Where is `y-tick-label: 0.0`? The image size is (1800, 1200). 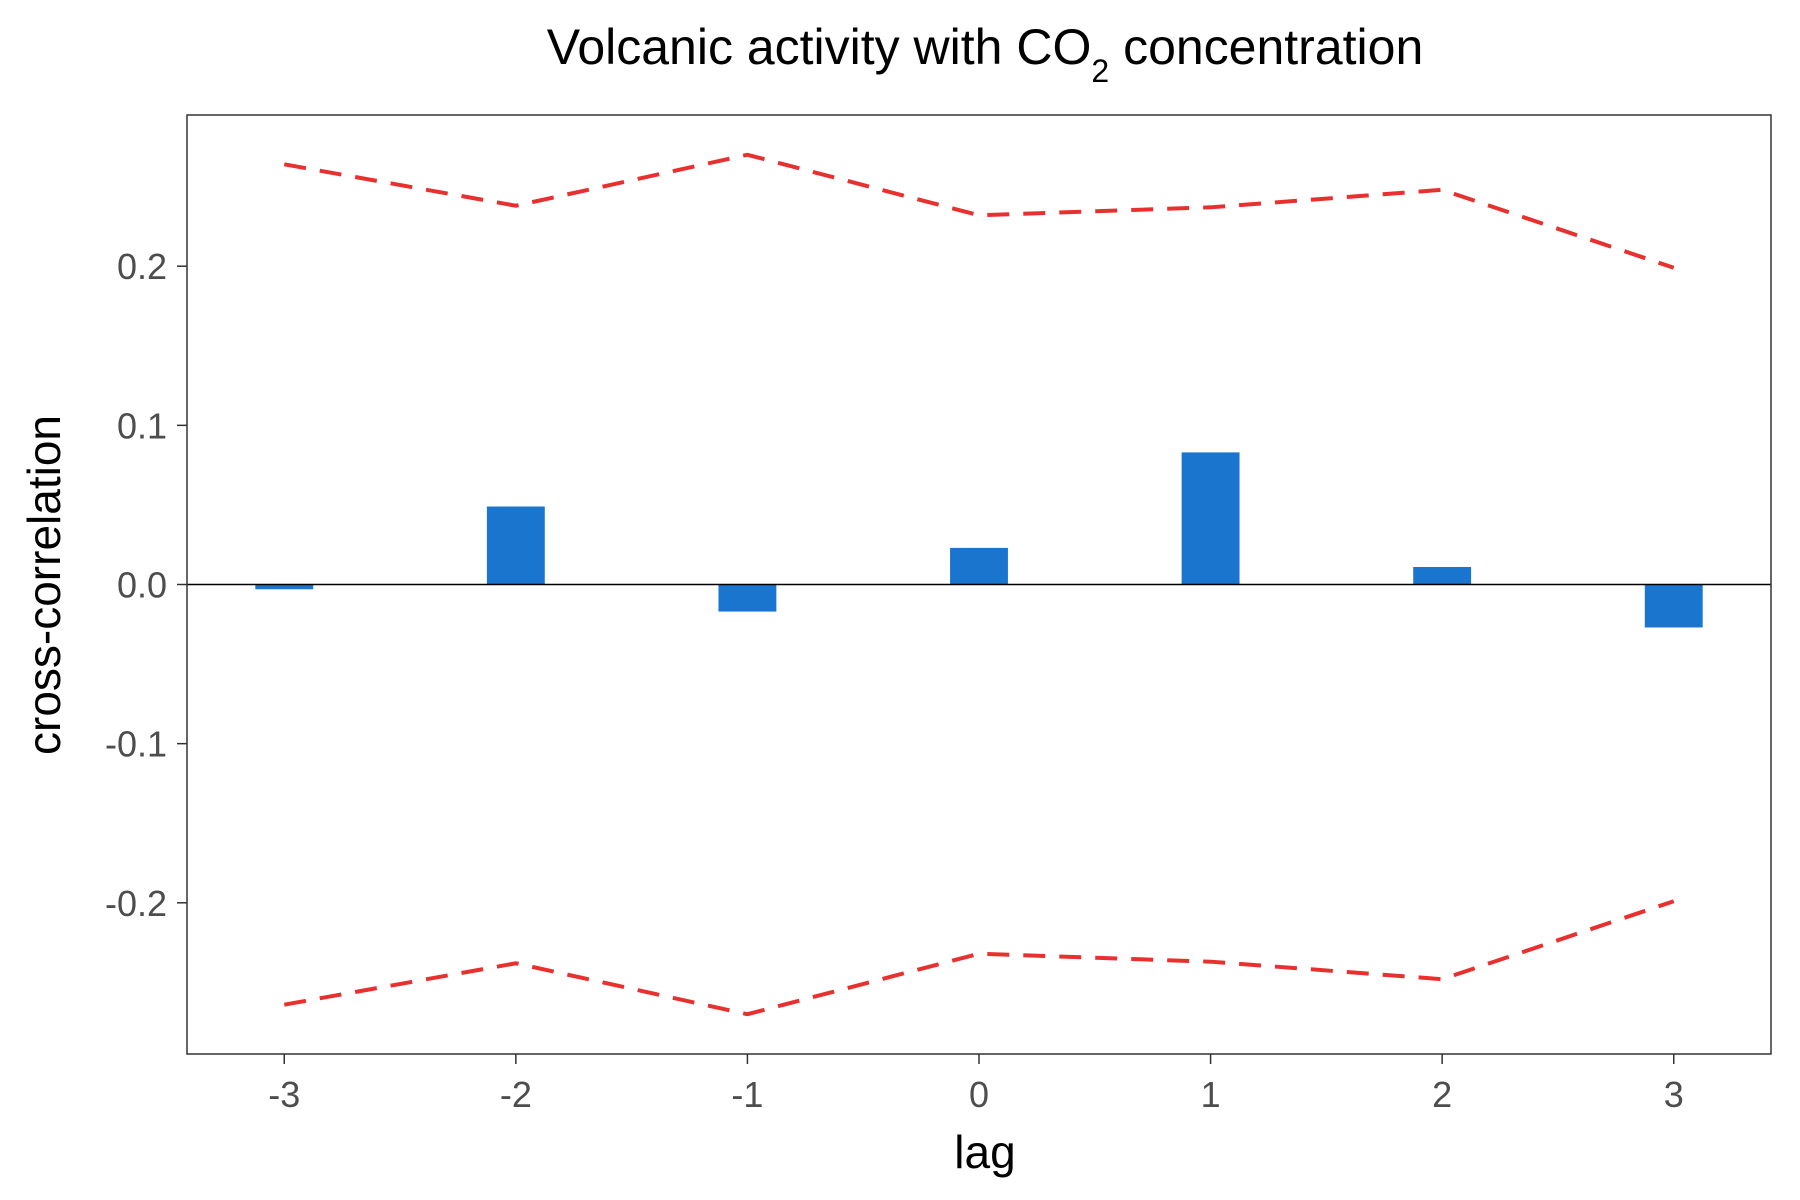 y-tick-label: 0.0 is located at coordinates (142, 585).